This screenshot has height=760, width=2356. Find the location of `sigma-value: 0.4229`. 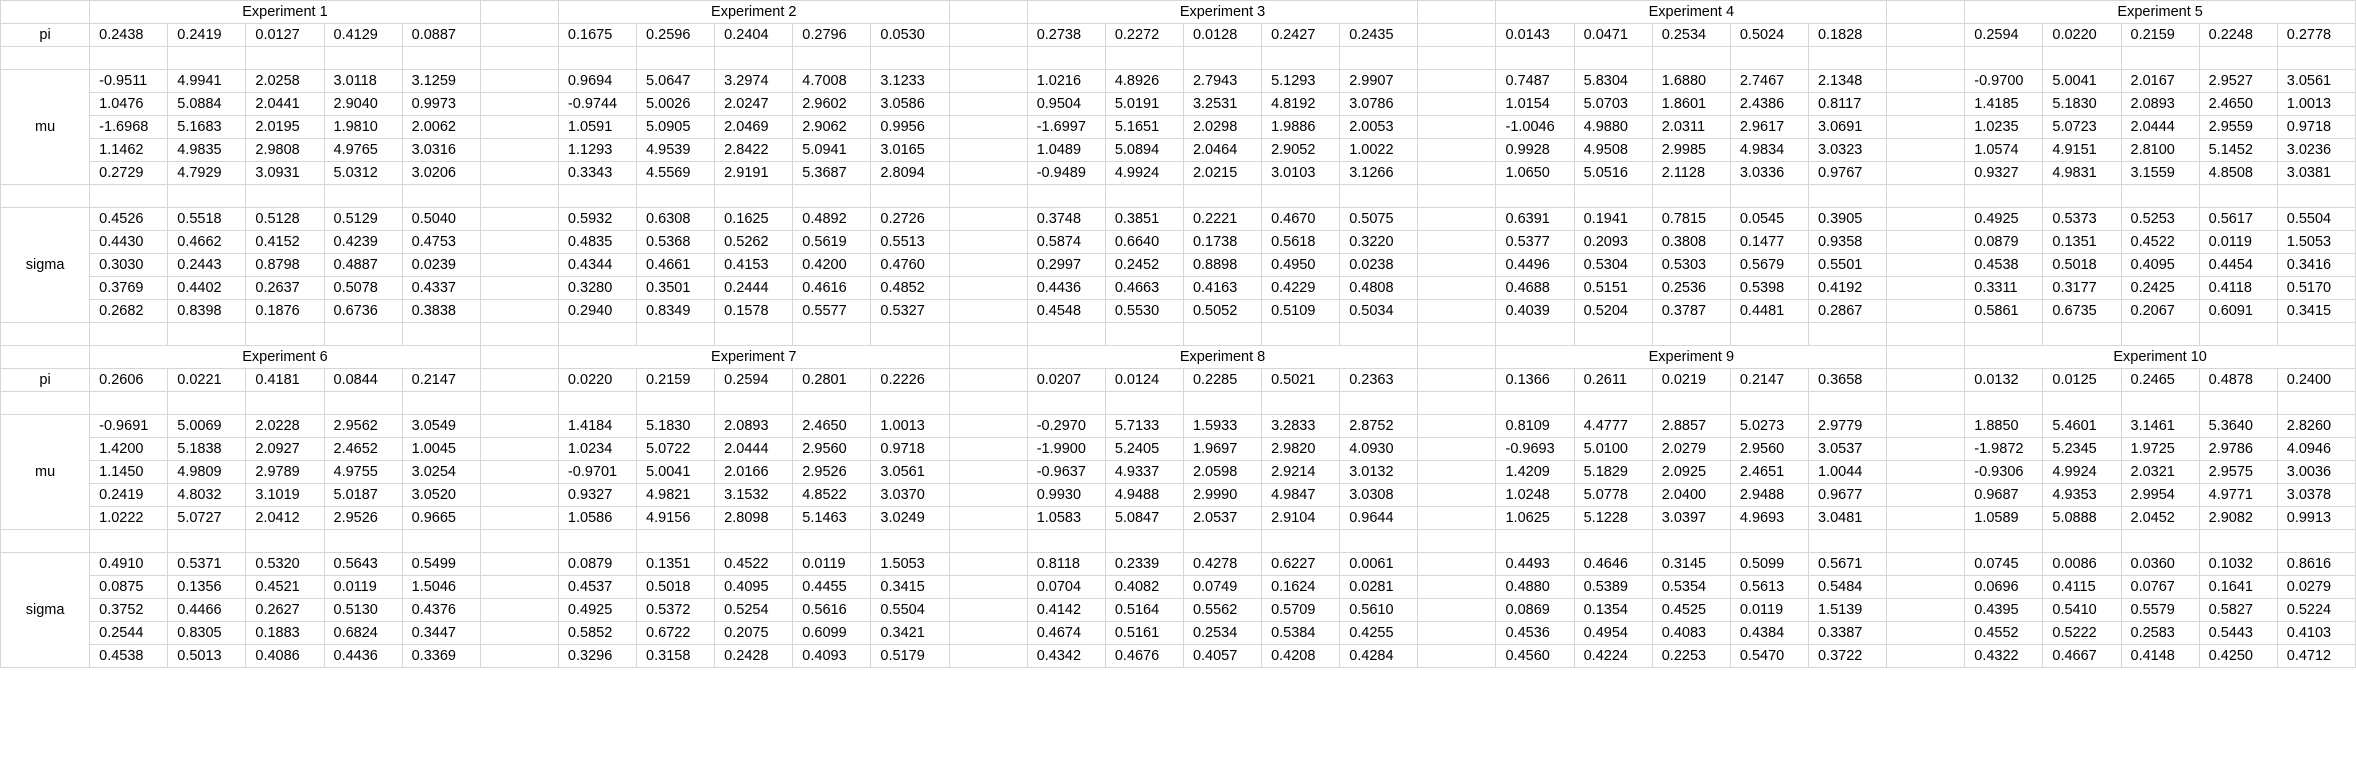

sigma-value: 0.4229 is located at coordinates (1301, 288).